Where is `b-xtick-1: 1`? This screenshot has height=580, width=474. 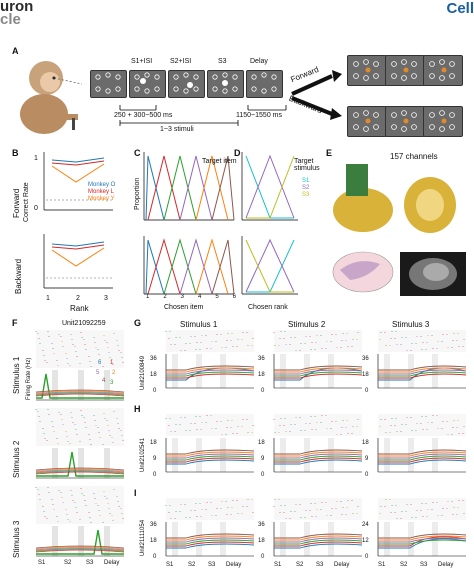
b-xtick-1: 1 is located at coordinates (48, 298).